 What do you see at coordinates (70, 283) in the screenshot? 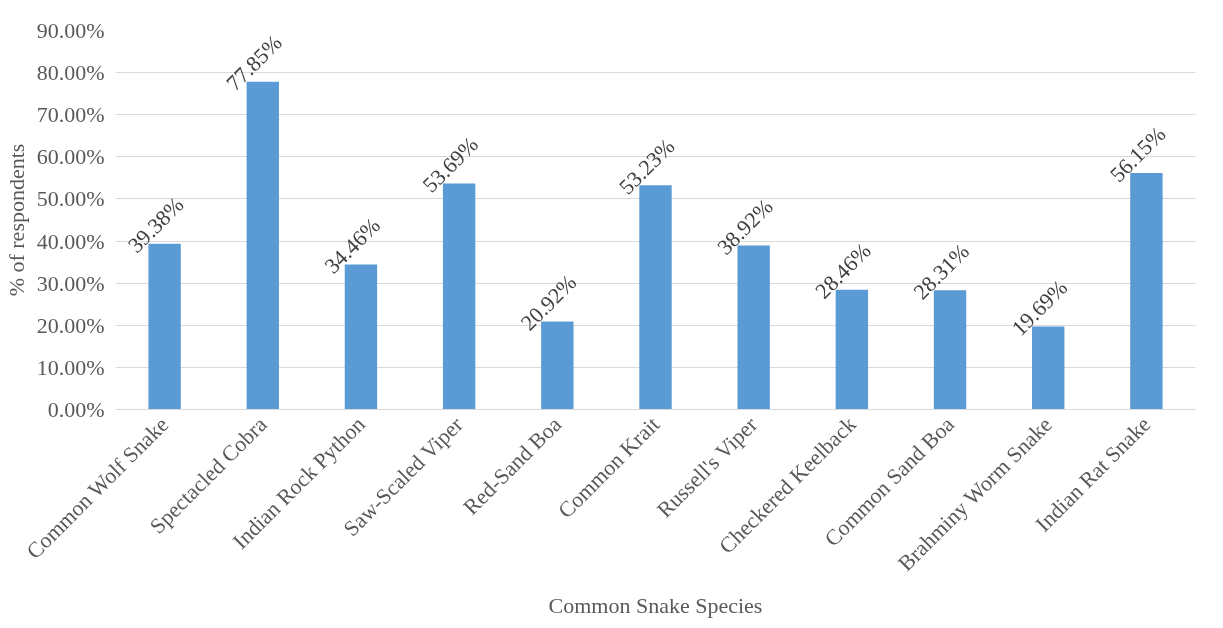
I see `y-tick-label: 30.00%` at bounding box center [70, 283].